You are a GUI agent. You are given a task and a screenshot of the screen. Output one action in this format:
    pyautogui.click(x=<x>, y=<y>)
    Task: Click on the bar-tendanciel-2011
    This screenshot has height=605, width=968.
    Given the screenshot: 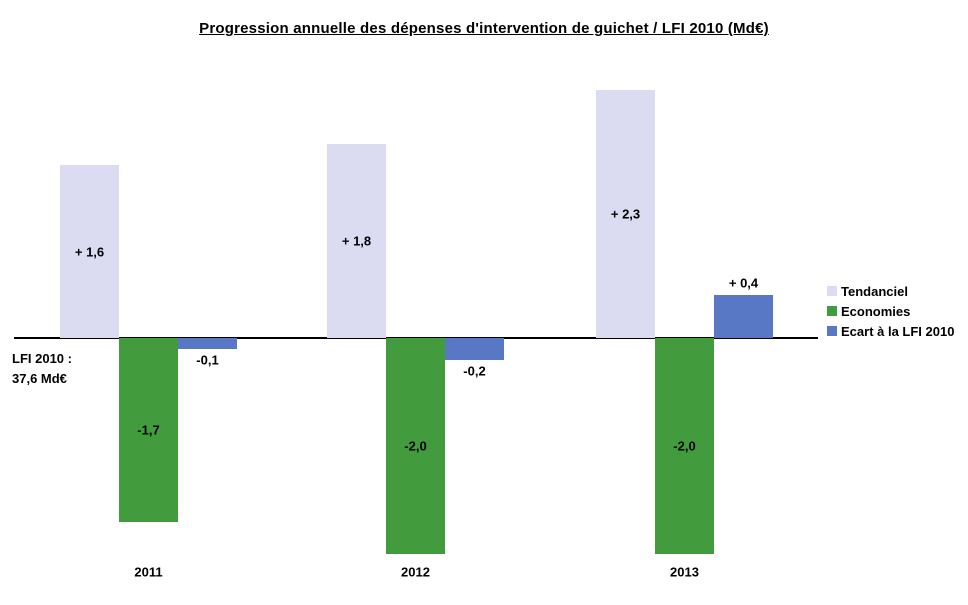 What is the action you would take?
    pyautogui.click(x=89, y=251)
    